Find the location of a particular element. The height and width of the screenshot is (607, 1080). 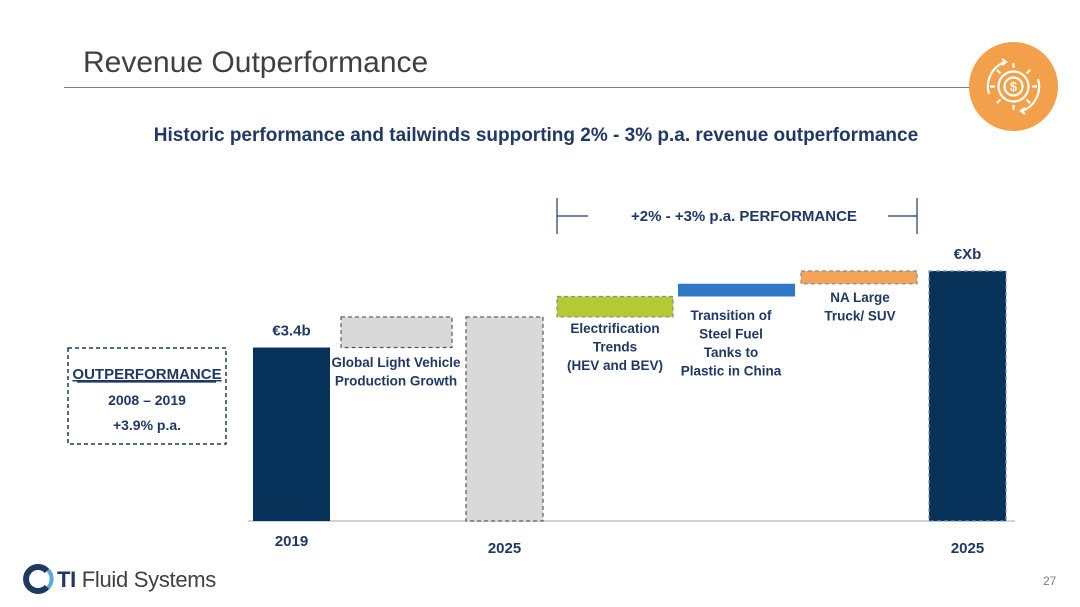

performance-bracket is located at coordinates (737, 216).